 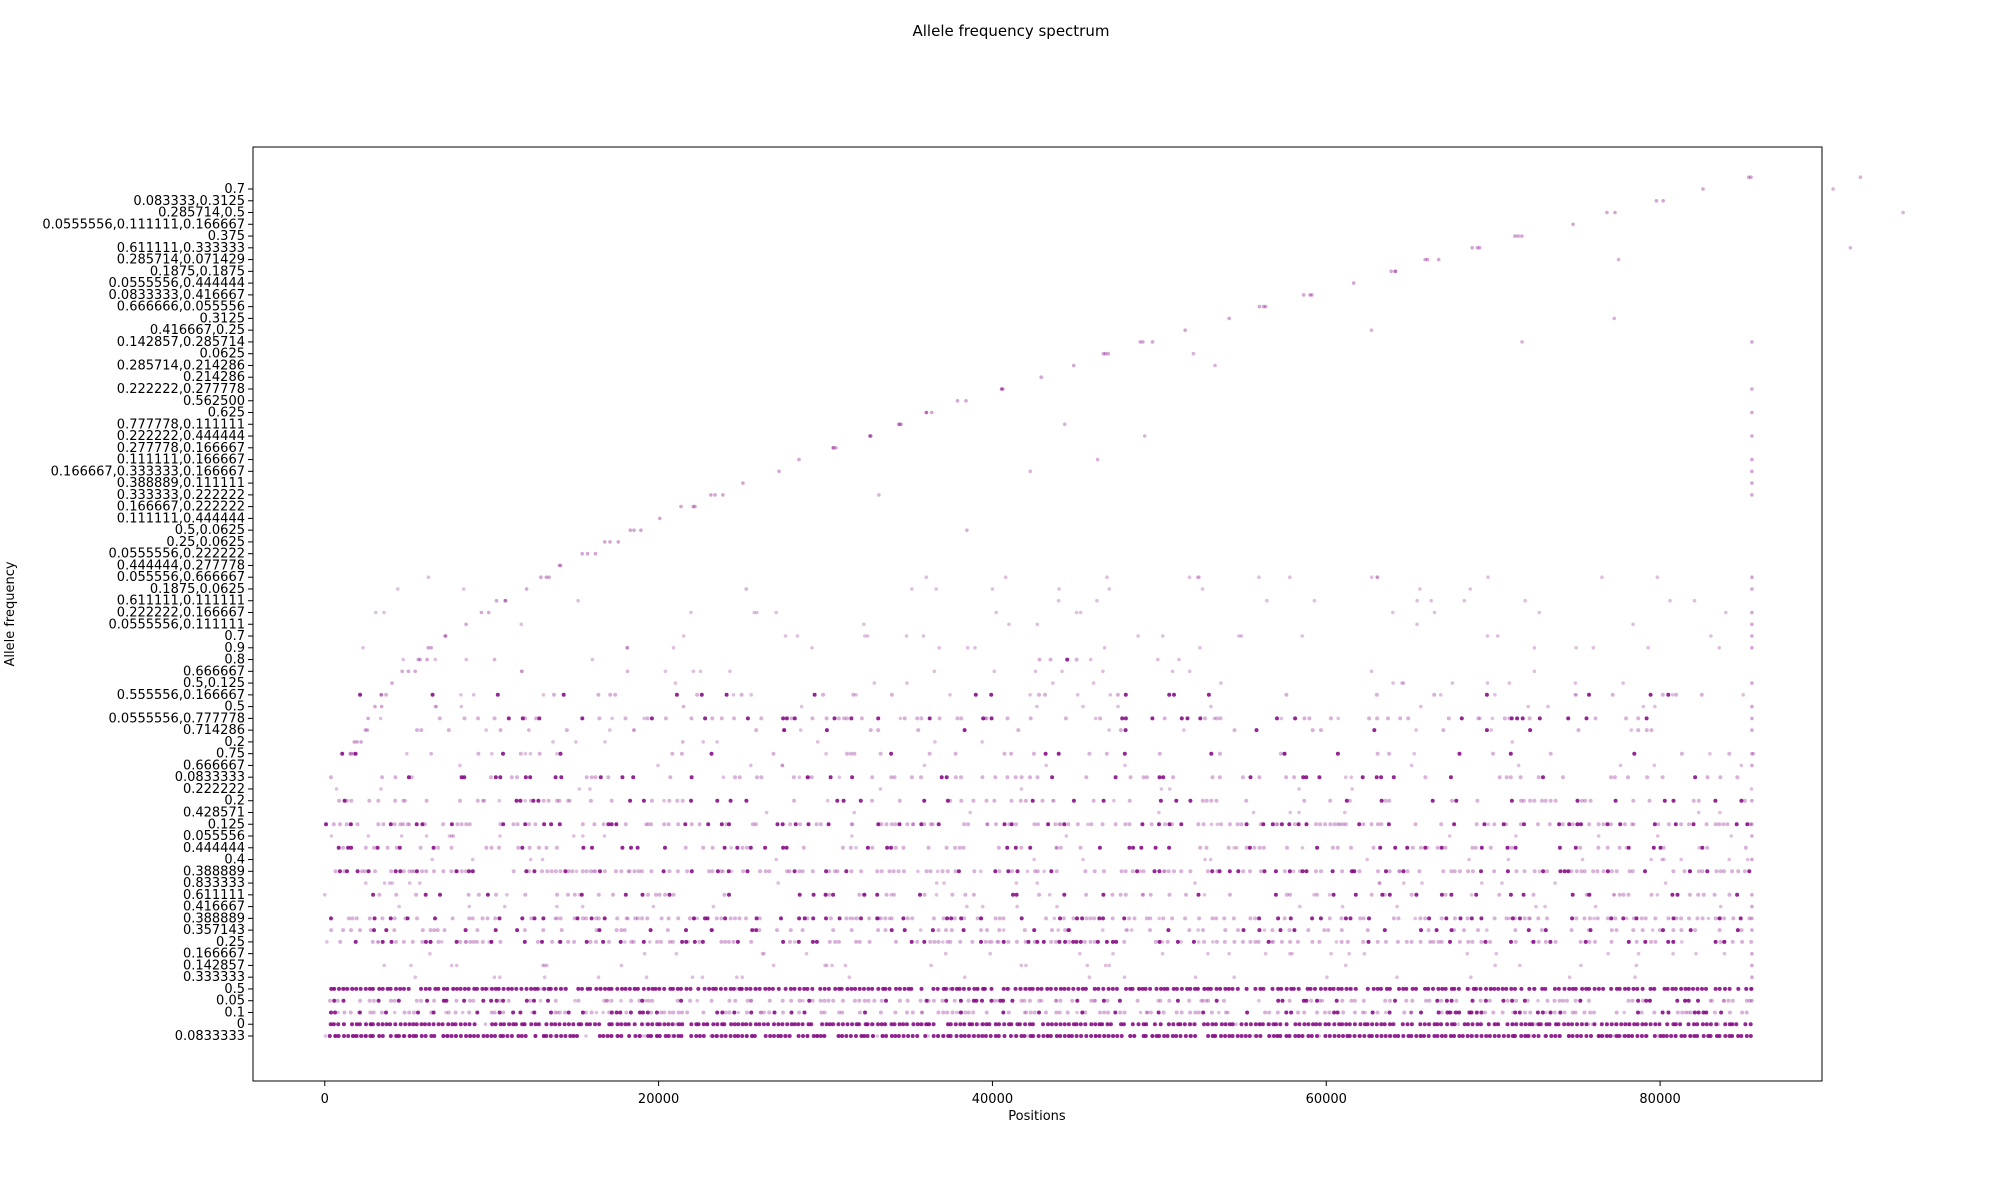 What do you see at coordinates (181, 248) in the screenshot?
I see `y-tick-label: 0.611111,0.333333` at bounding box center [181, 248].